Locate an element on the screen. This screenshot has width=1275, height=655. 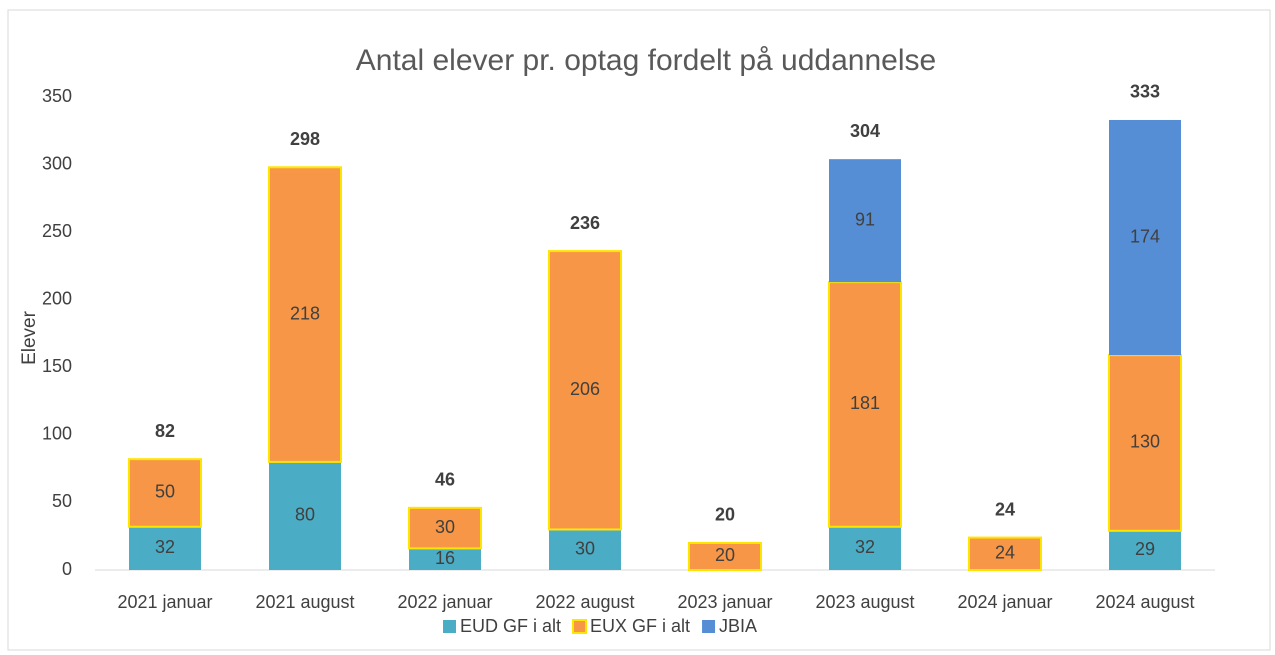
total-label: 20 is located at coordinates (725, 515).